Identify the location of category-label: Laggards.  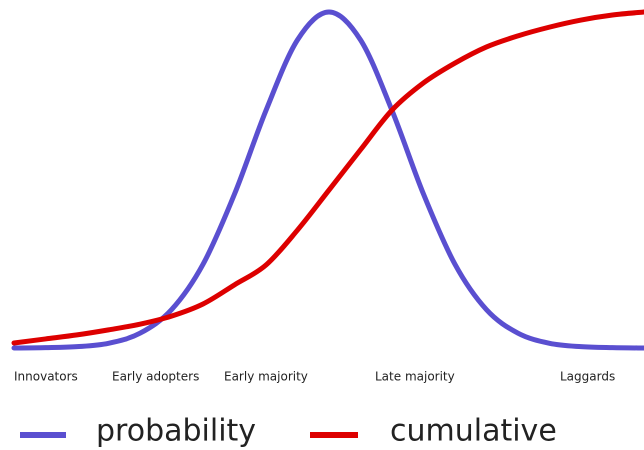
(587, 377).